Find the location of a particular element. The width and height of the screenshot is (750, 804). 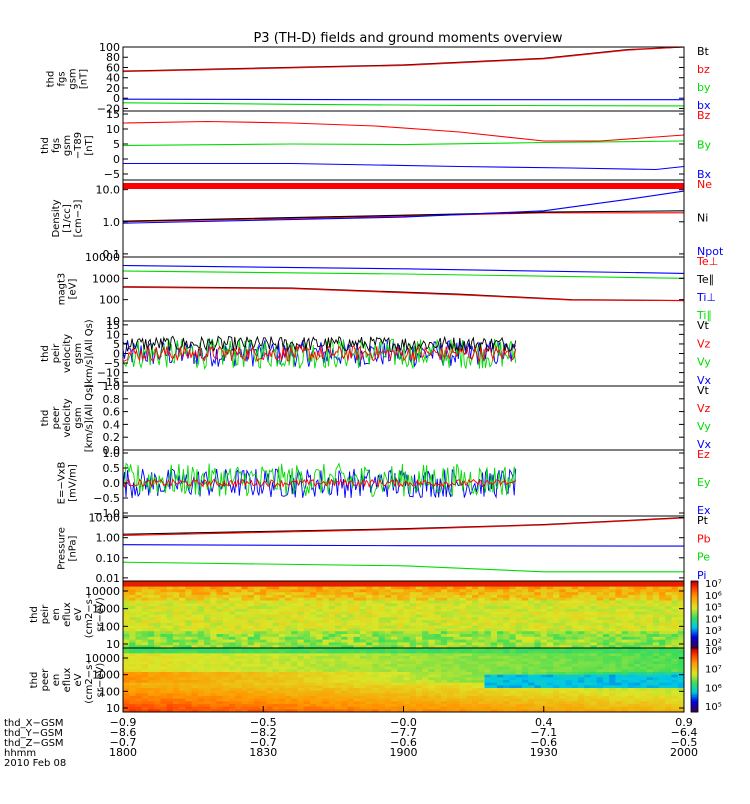

spectrogram is located at coordinates (404, 615).